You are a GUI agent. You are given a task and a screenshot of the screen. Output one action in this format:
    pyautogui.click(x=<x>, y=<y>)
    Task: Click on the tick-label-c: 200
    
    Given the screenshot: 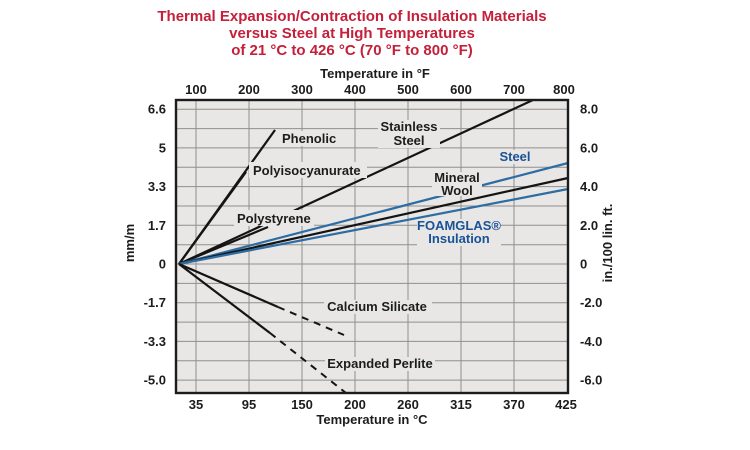 What is the action you would take?
    pyautogui.click(x=355, y=404)
    